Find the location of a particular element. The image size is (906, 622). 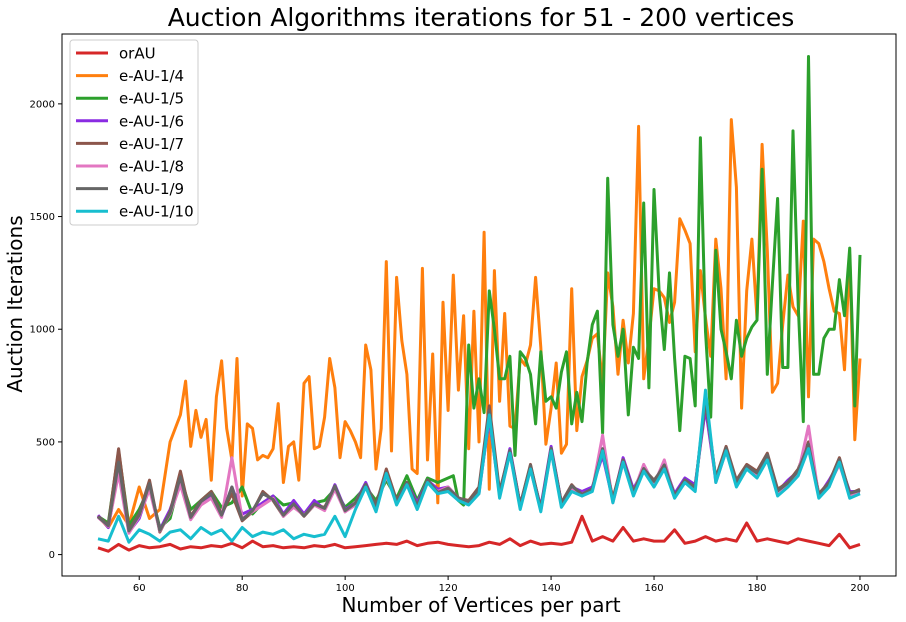

y-tick-label: 1000 is located at coordinates (42, 330).